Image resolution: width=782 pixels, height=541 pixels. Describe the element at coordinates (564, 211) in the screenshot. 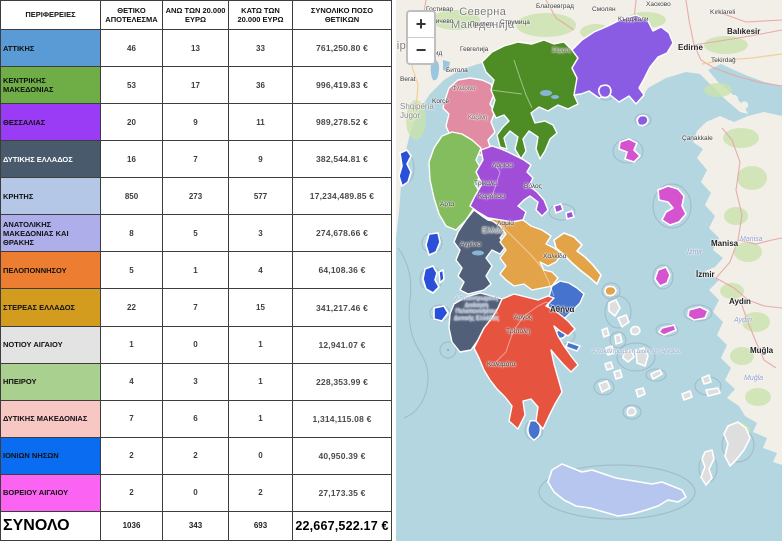

I see `islands-sporades` at that location.